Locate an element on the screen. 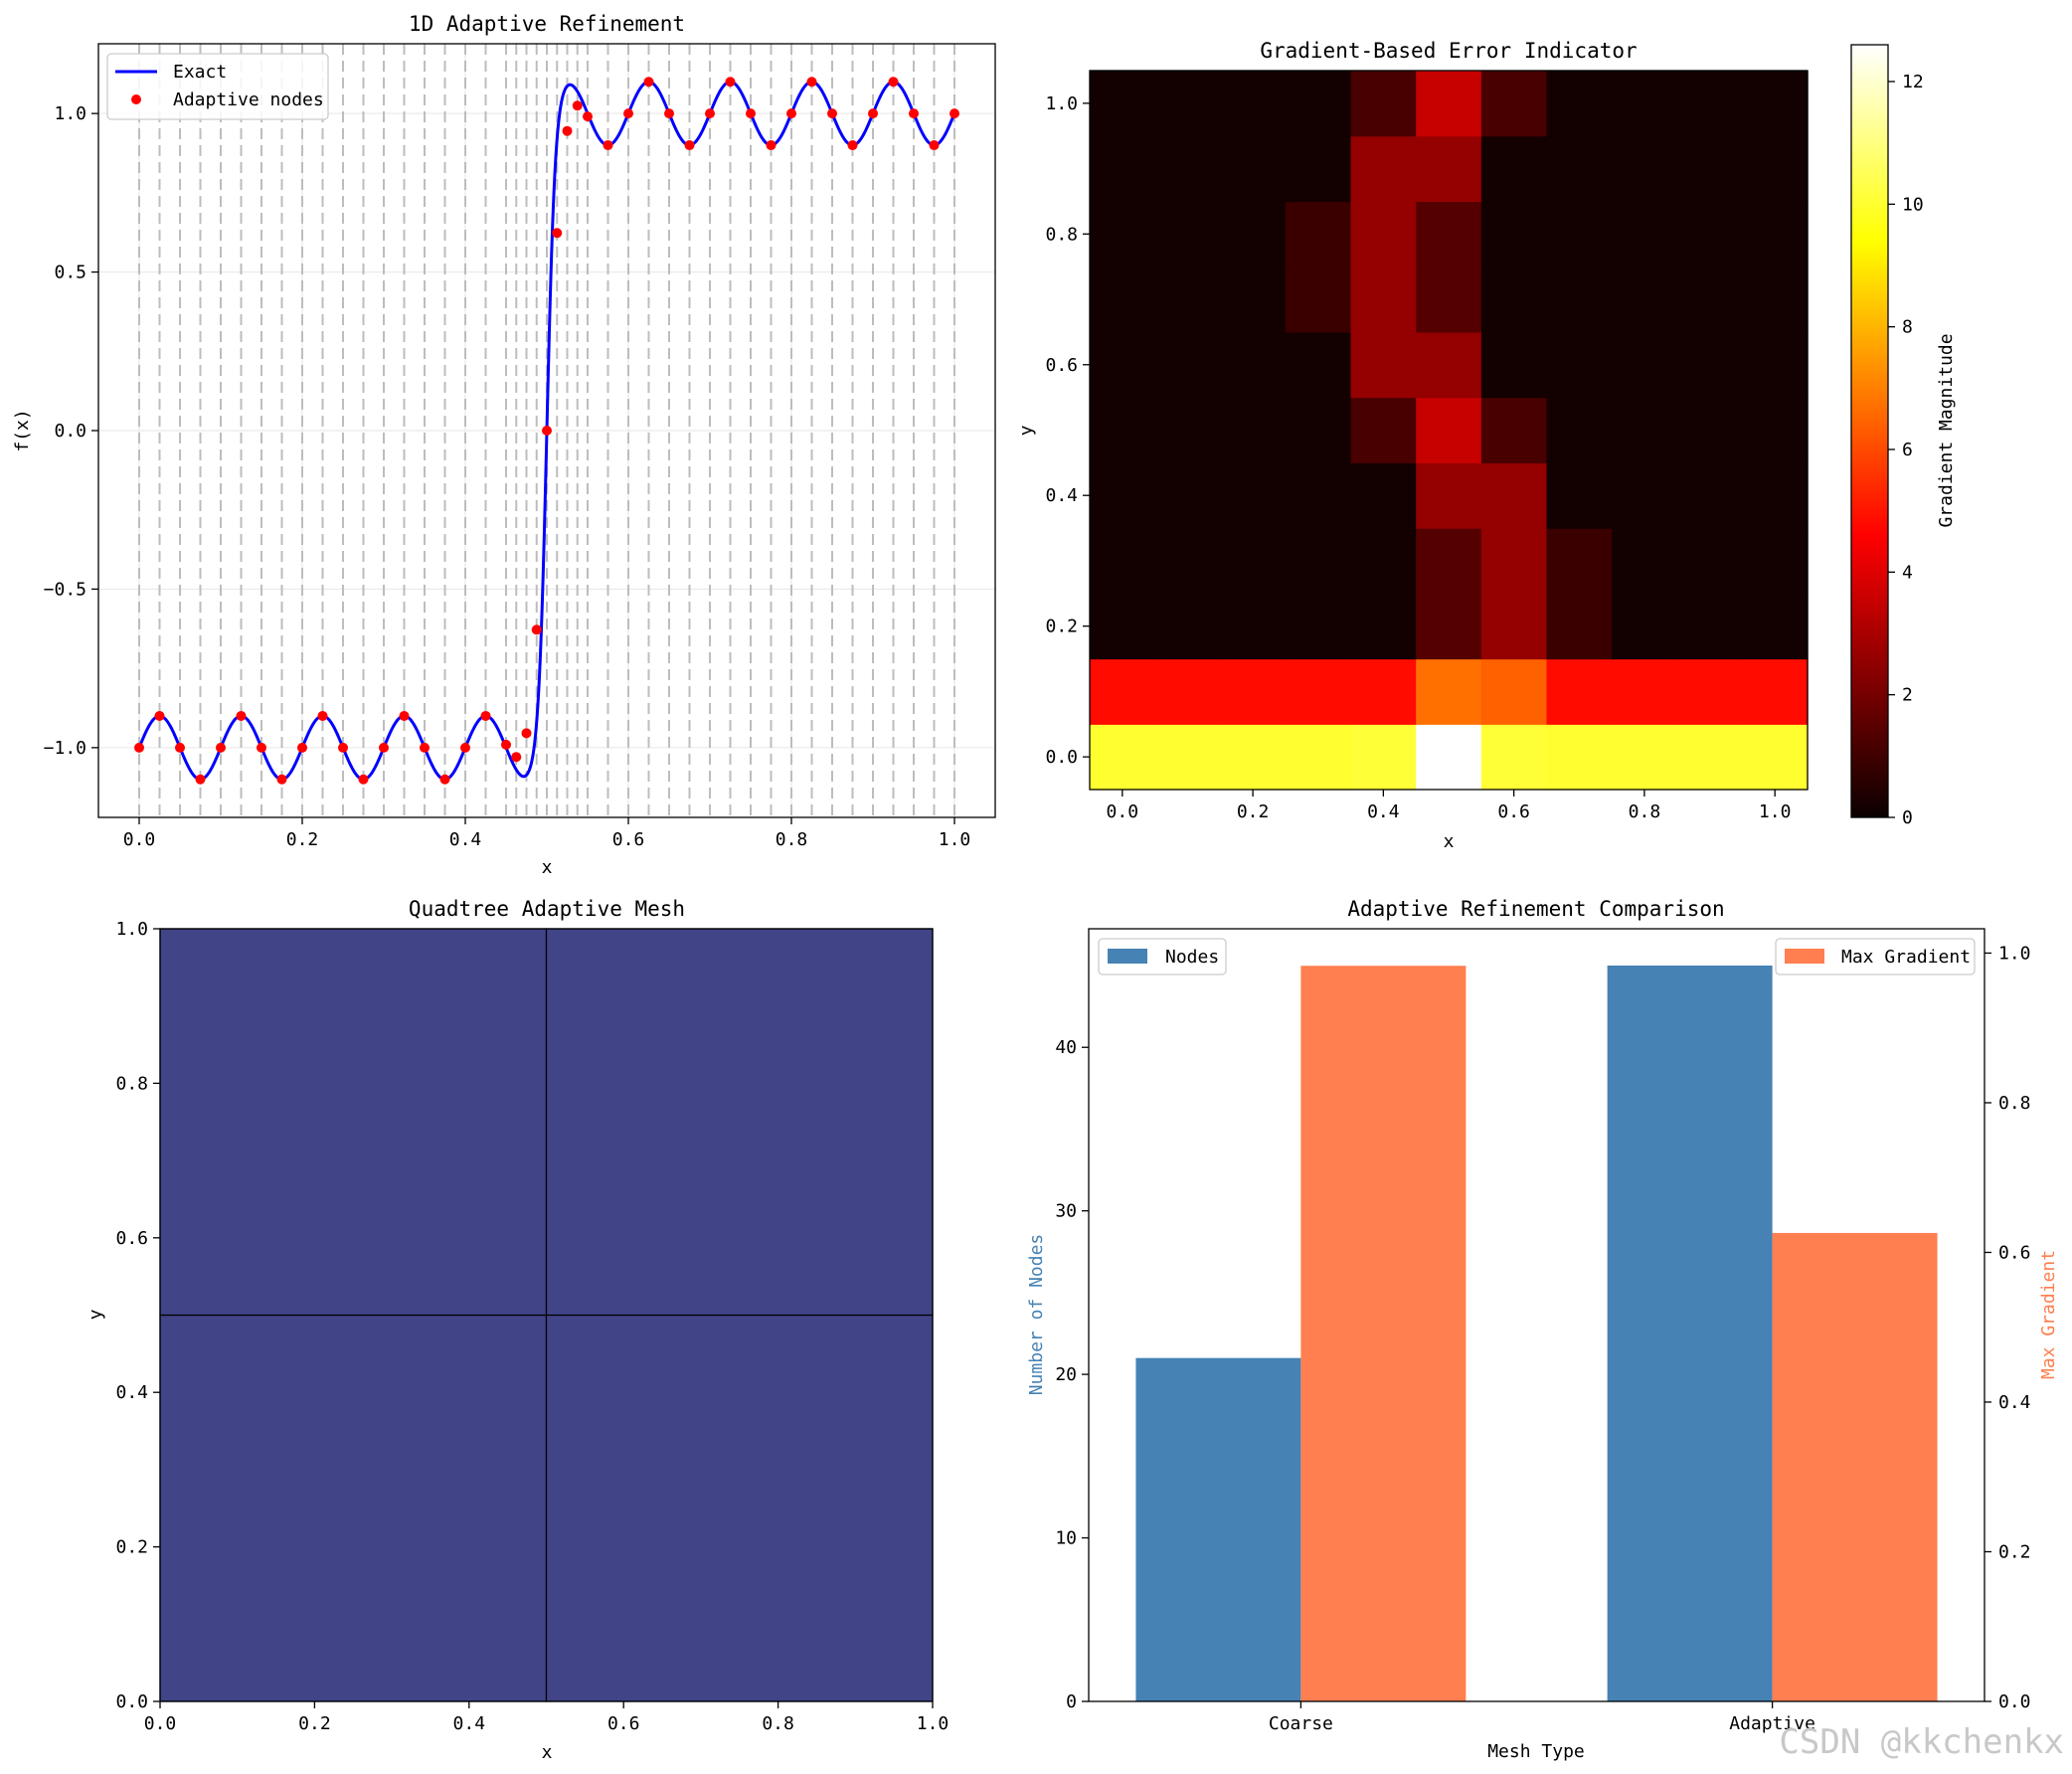  p2-cell-r9-c9 is located at coordinates (1709, 169).